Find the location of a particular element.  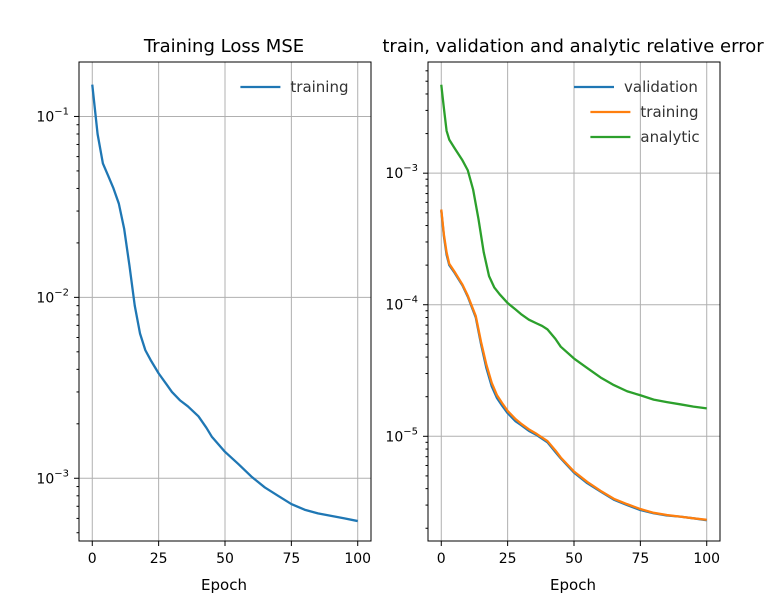

loss-chart-x-tick-label: 25 is located at coordinates (159, 559).